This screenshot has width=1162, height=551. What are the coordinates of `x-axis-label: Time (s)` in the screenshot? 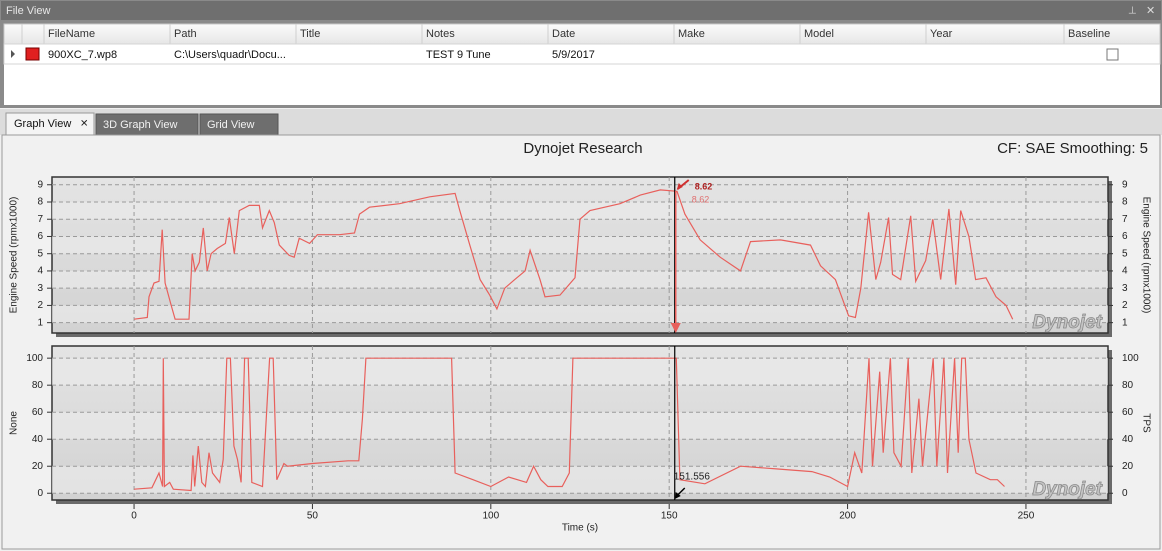 It's located at (580, 528).